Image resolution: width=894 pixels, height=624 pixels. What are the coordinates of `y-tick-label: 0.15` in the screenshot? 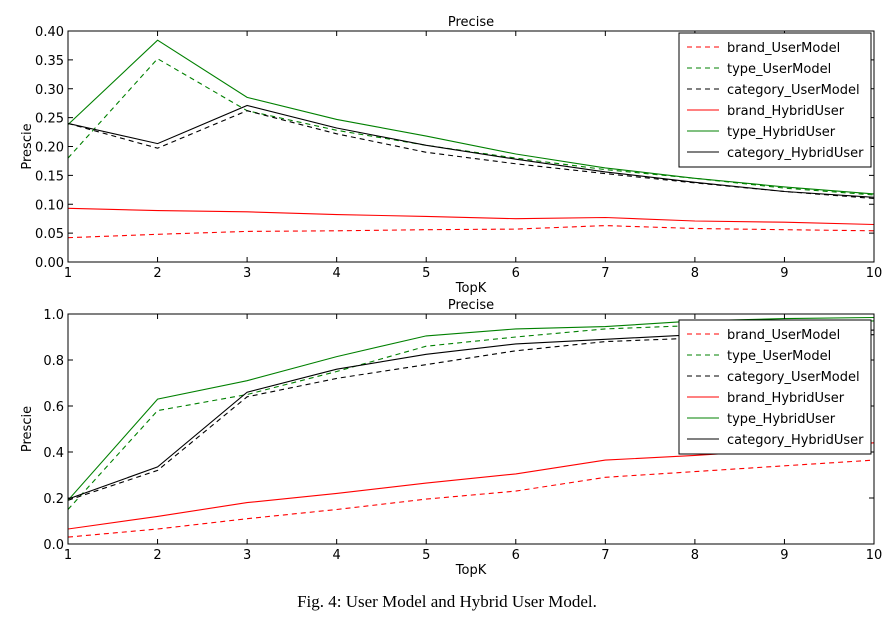 It's located at (49, 176).